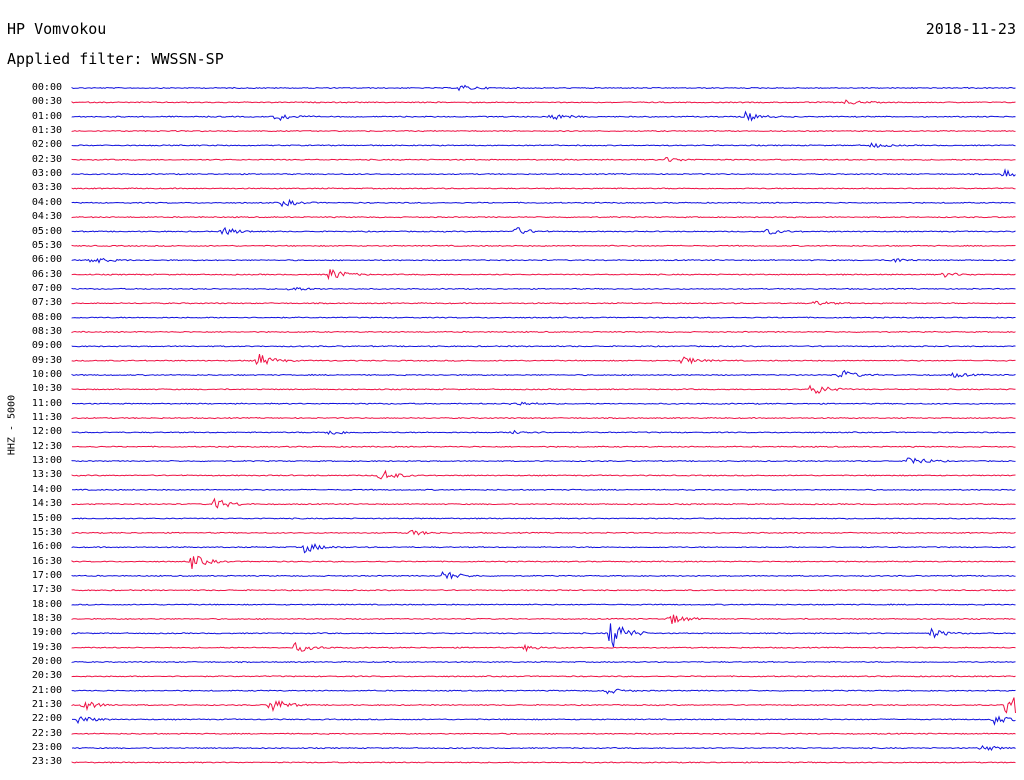 The height and width of the screenshot is (780, 1024). I want to click on hour-label: 02:30, so click(46, 159).